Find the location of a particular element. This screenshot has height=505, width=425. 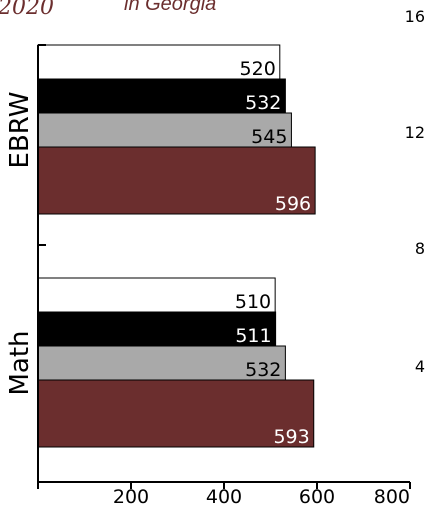

bar-labels-group: 520 532 545 596 510 511 532 593 is located at coordinates (273, 253).